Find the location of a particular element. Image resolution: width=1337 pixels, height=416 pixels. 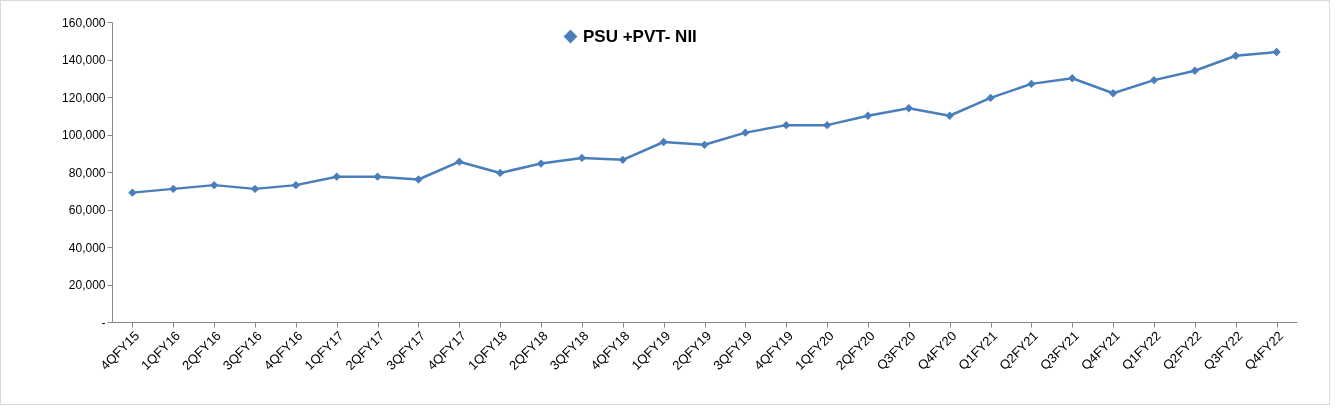

y-tick-label: 40,000 is located at coordinates (87, 247).